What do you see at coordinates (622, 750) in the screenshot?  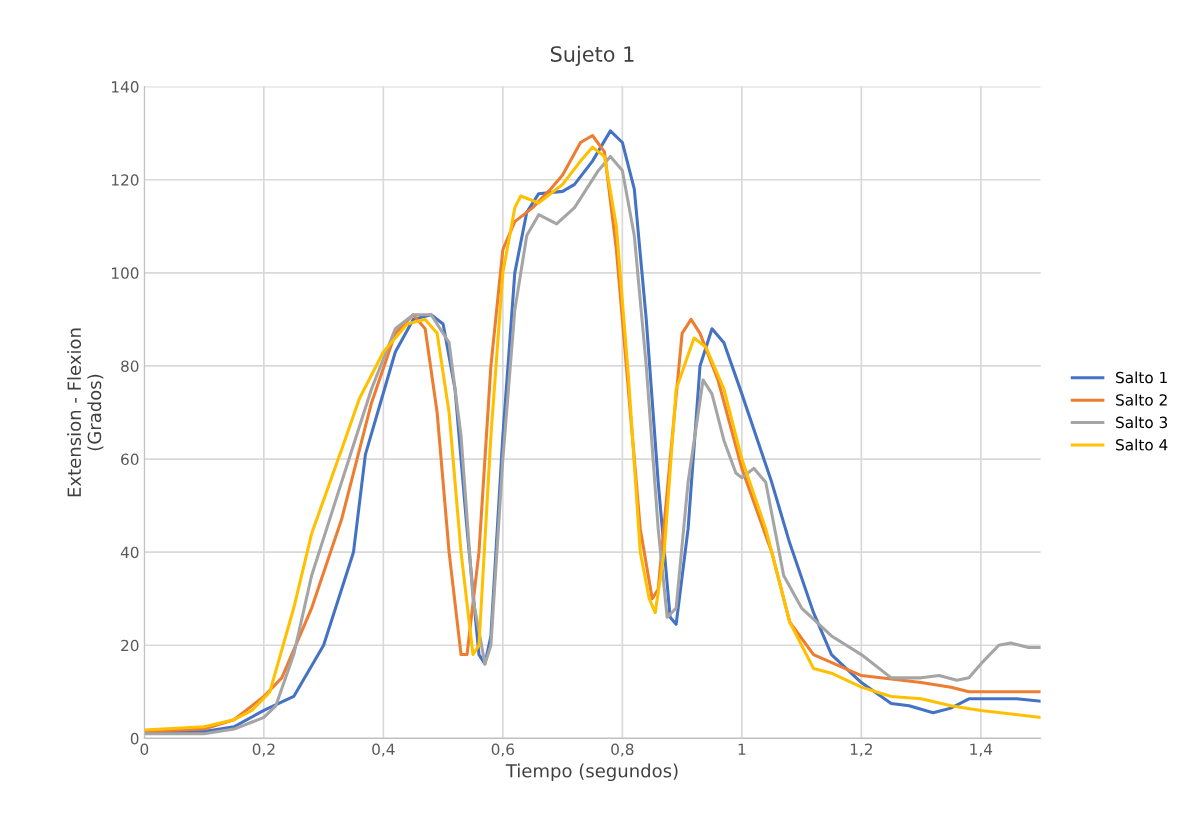 I see `x-tick-label: 0,8` at bounding box center [622, 750].